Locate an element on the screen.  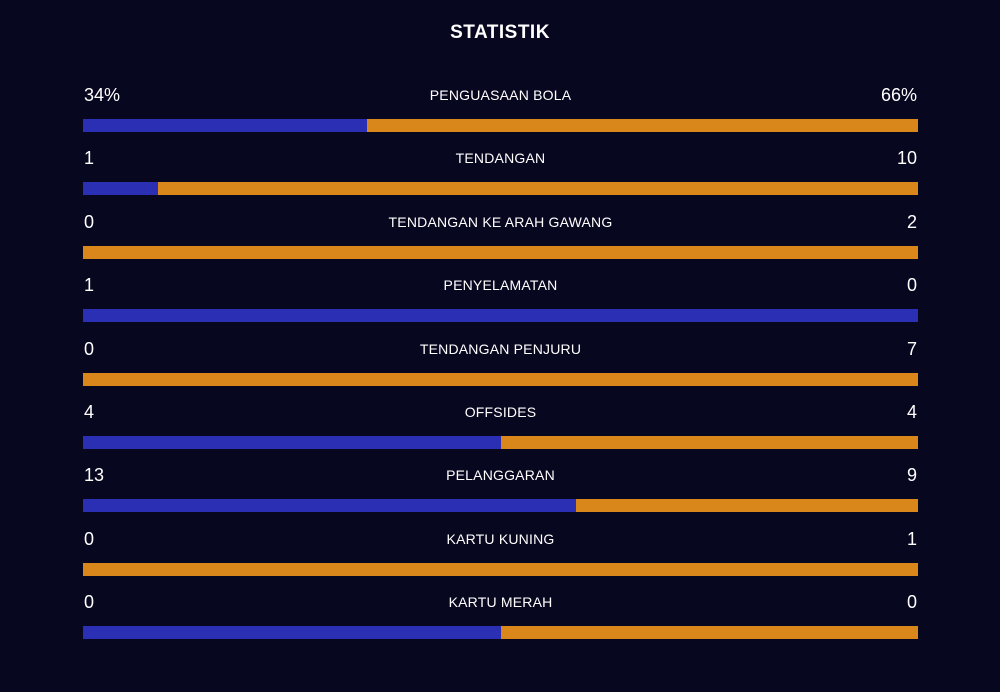
home-value: 13 is located at coordinates (94, 475).